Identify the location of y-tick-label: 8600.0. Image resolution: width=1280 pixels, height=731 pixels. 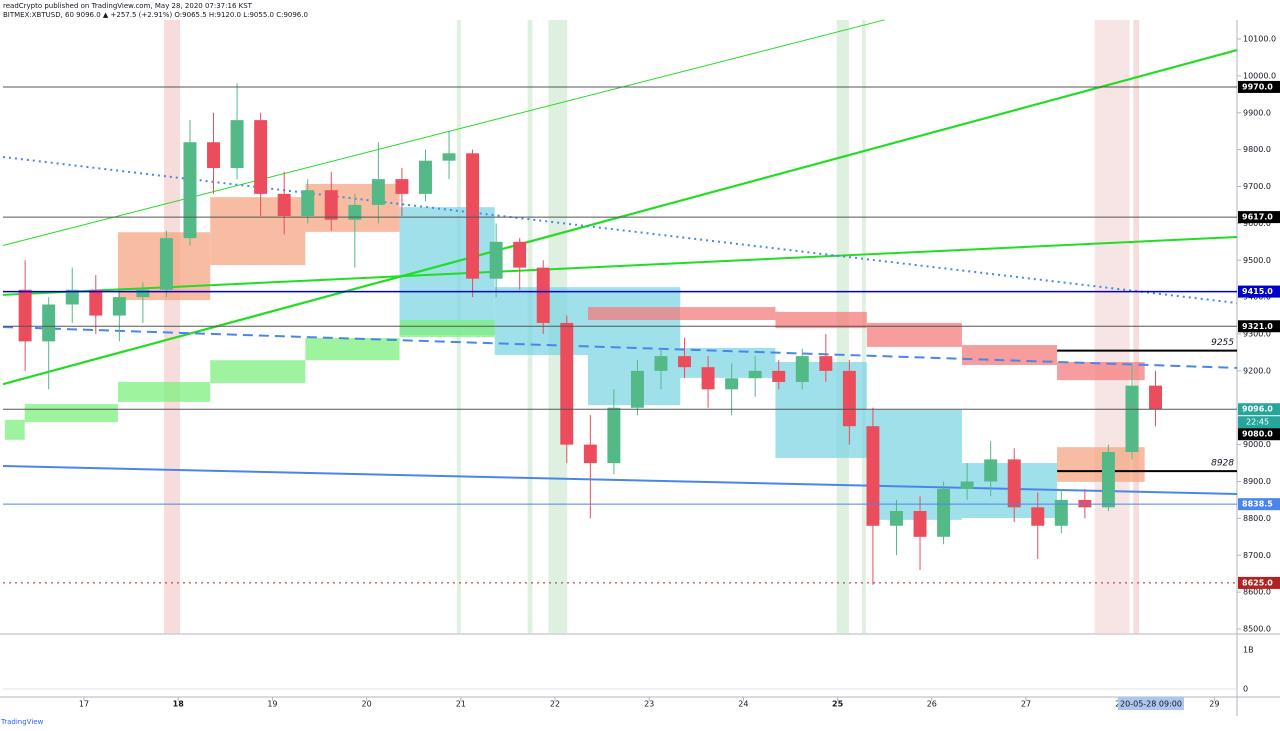
(1257, 592).